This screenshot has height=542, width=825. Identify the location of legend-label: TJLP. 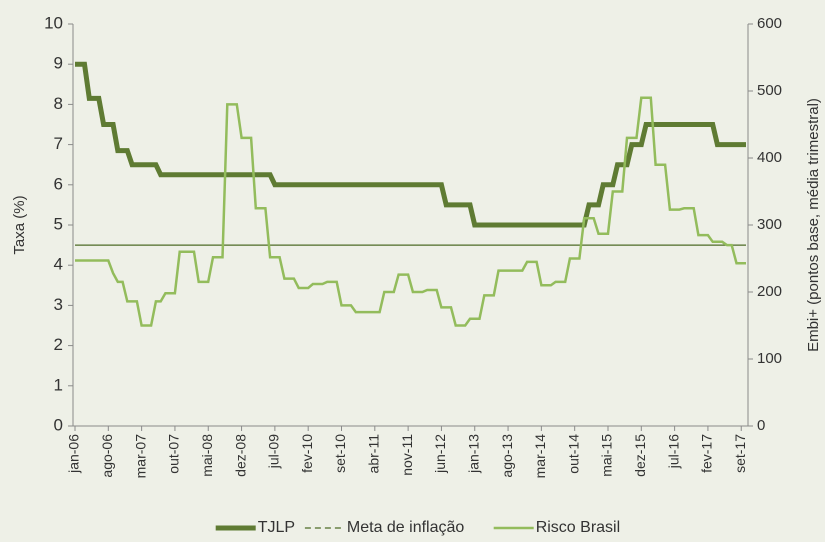
(276, 527).